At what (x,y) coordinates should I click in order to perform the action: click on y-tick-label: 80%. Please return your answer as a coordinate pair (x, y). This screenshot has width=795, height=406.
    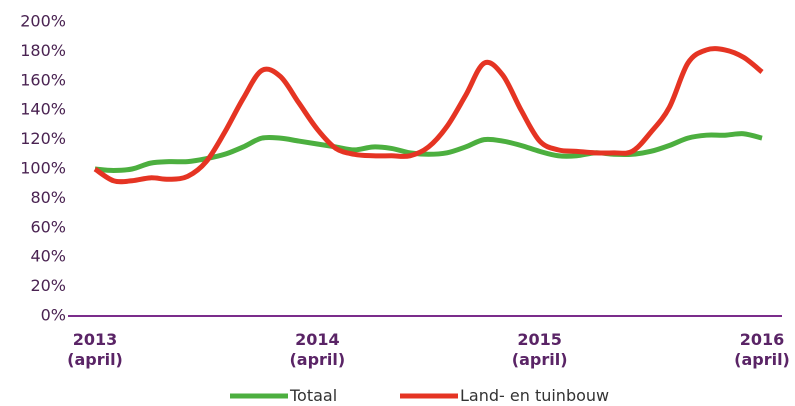
    Looking at the image, I should click on (48, 197).